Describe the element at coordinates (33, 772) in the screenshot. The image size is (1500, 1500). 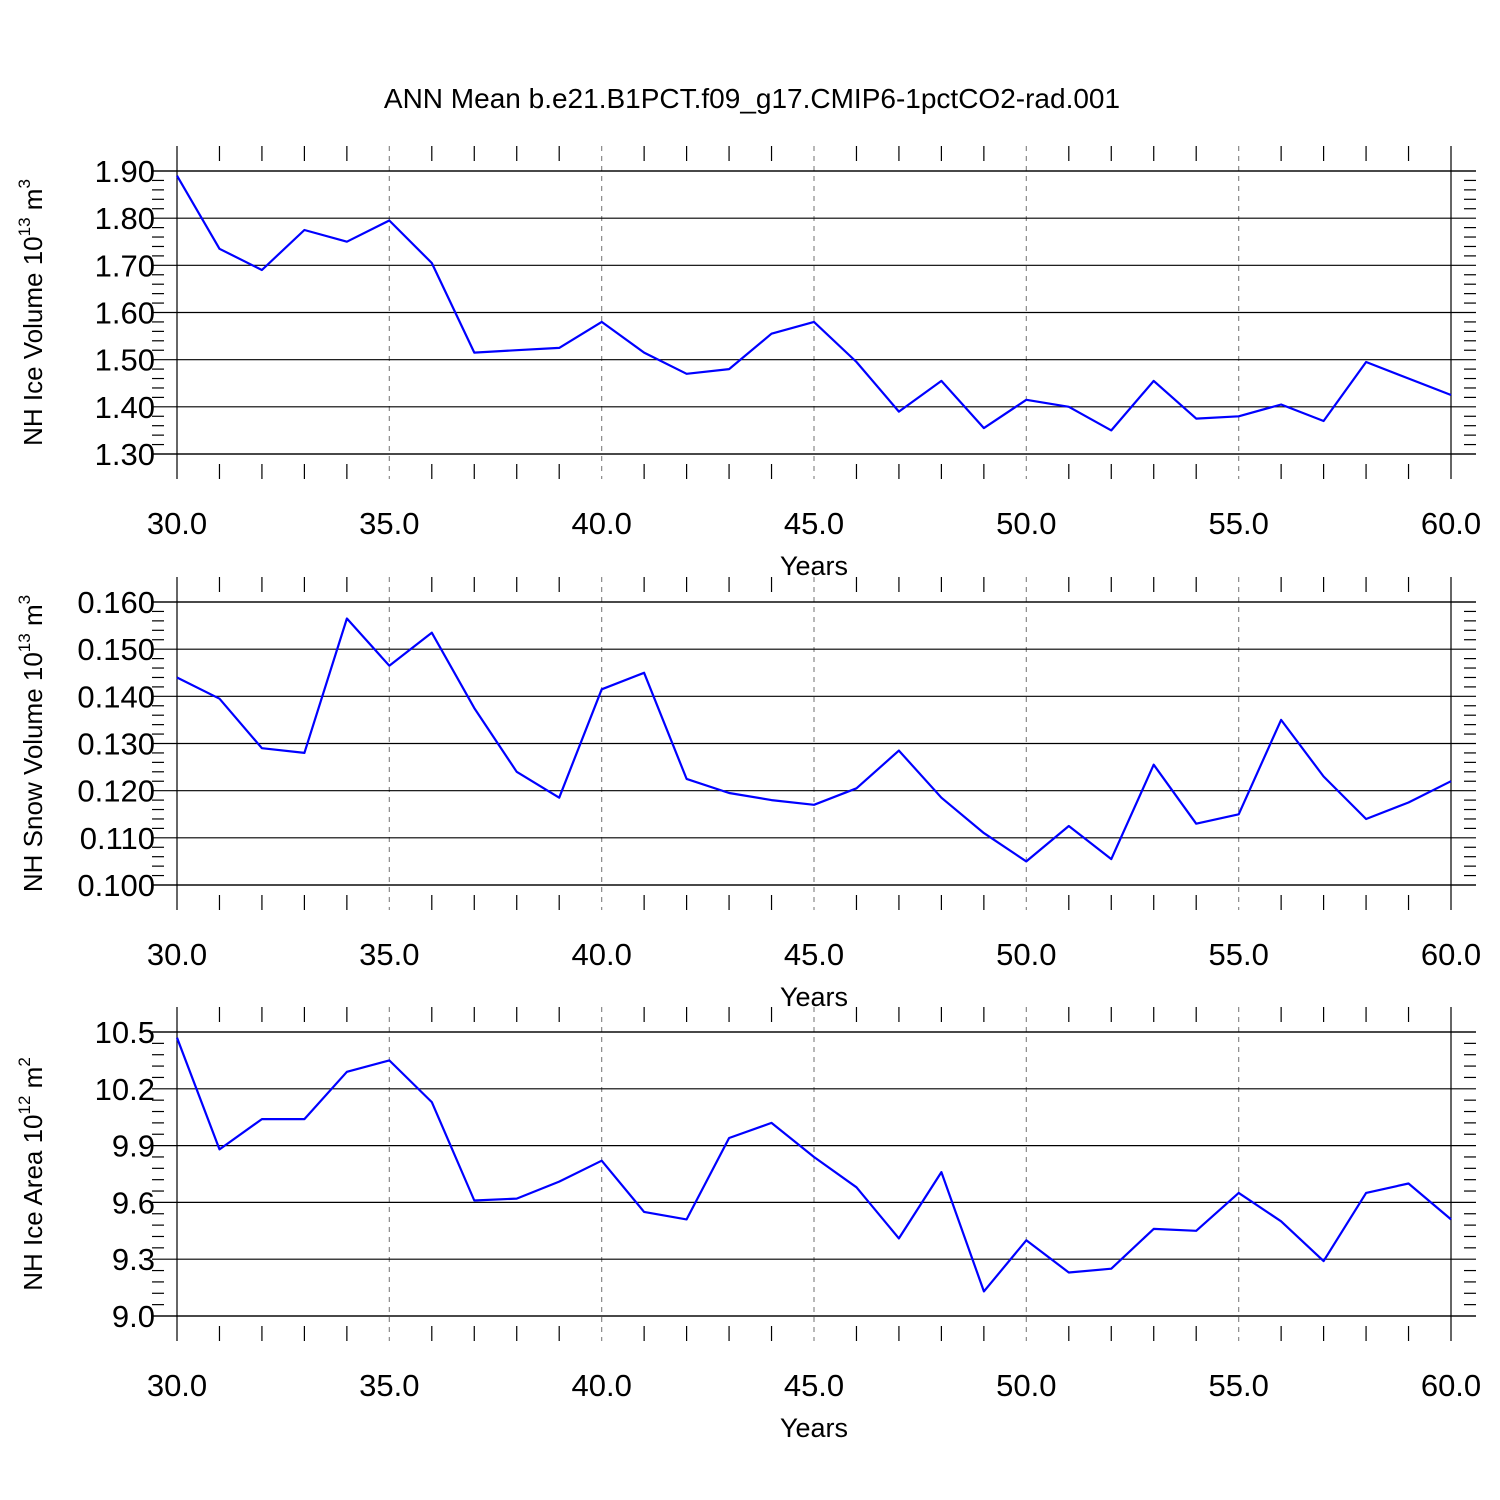
I see `y-axis-label-part: NH Snow Volume 10` at that location.